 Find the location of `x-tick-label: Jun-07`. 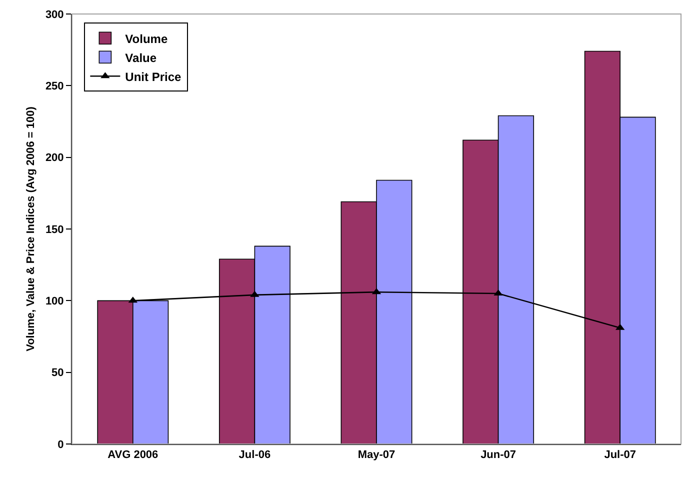

x-tick-label: Jun-07 is located at coordinates (498, 455).